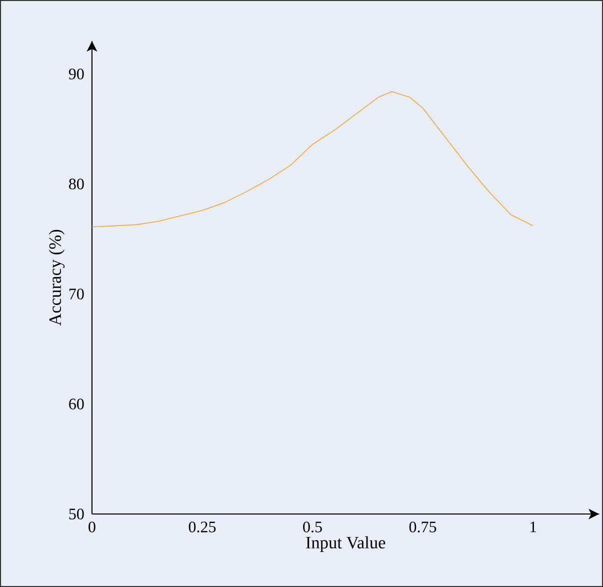 This screenshot has height=587, width=603. What do you see at coordinates (422, 527) in the screenshot?
I see `x-tick-label: 0.75` at bounding box center [422, 527].